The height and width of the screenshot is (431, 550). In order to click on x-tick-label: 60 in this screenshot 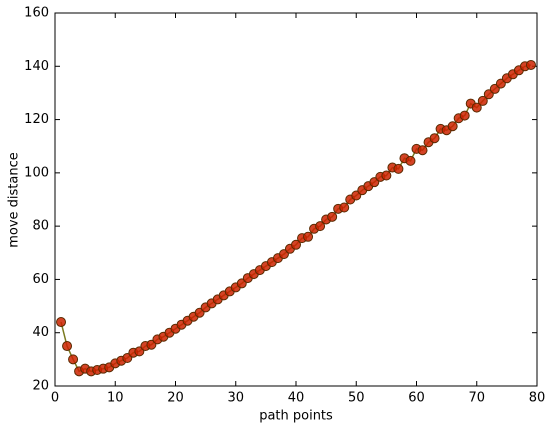, I will do `click(416, 398)`.